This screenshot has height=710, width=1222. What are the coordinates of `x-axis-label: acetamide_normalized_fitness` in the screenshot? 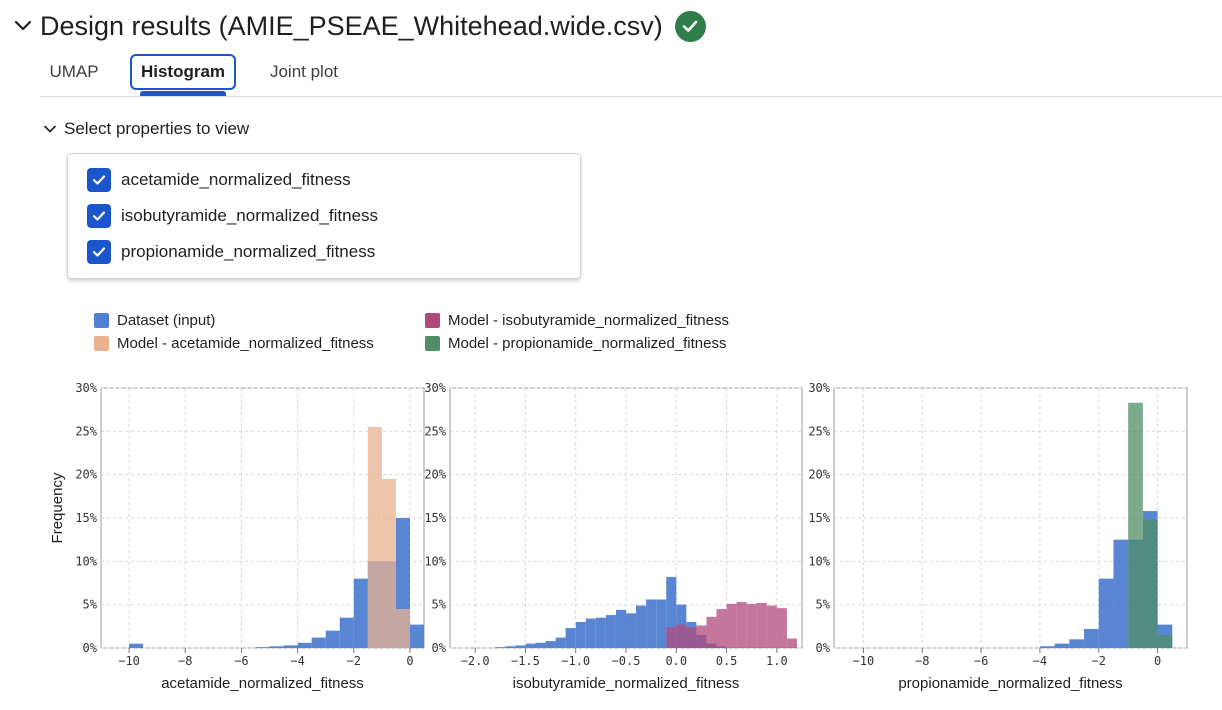 It's located at (262, 683).